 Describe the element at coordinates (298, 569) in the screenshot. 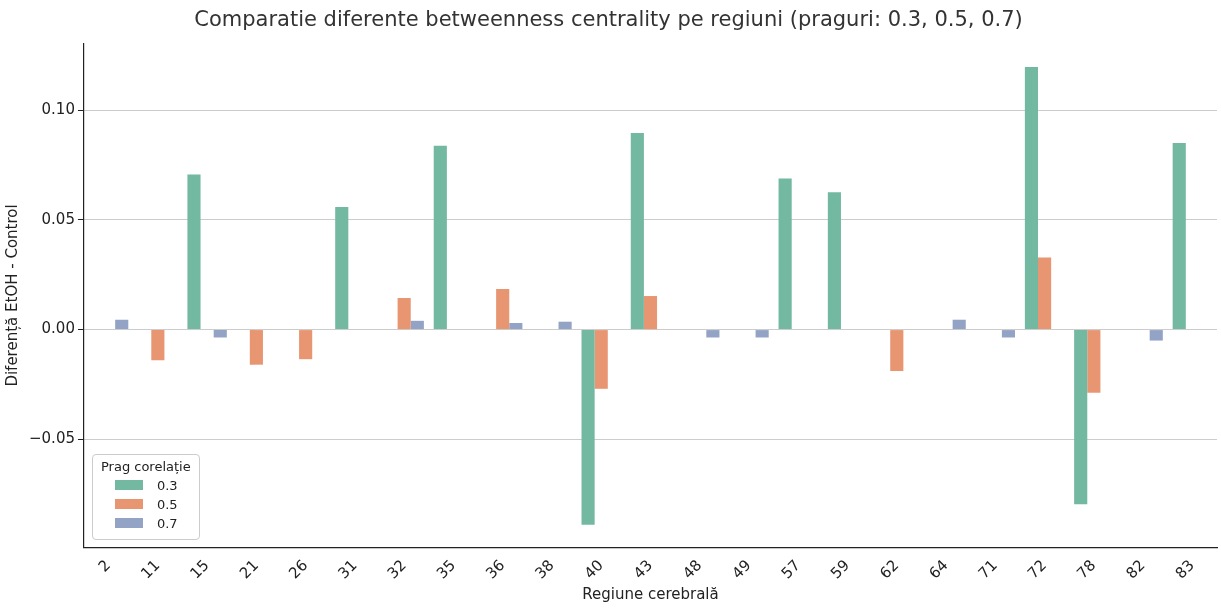

I see `x-tick-label: 26` at that location.